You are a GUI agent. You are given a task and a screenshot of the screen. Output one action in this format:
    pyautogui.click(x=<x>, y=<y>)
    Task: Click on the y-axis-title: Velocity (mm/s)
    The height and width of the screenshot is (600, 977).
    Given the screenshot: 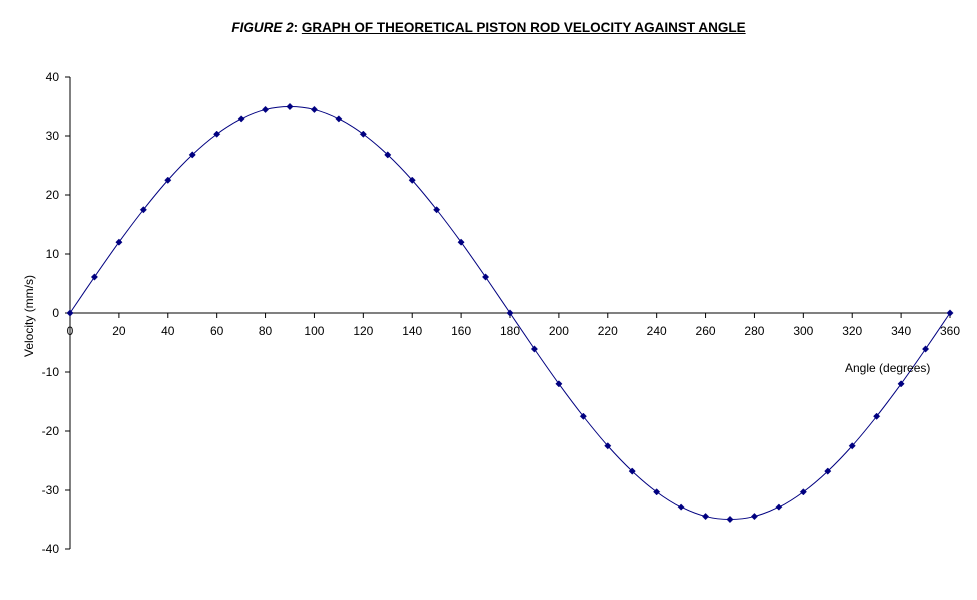 What is the action you would take?
    pyautogui.click(x=29, y=316)
    